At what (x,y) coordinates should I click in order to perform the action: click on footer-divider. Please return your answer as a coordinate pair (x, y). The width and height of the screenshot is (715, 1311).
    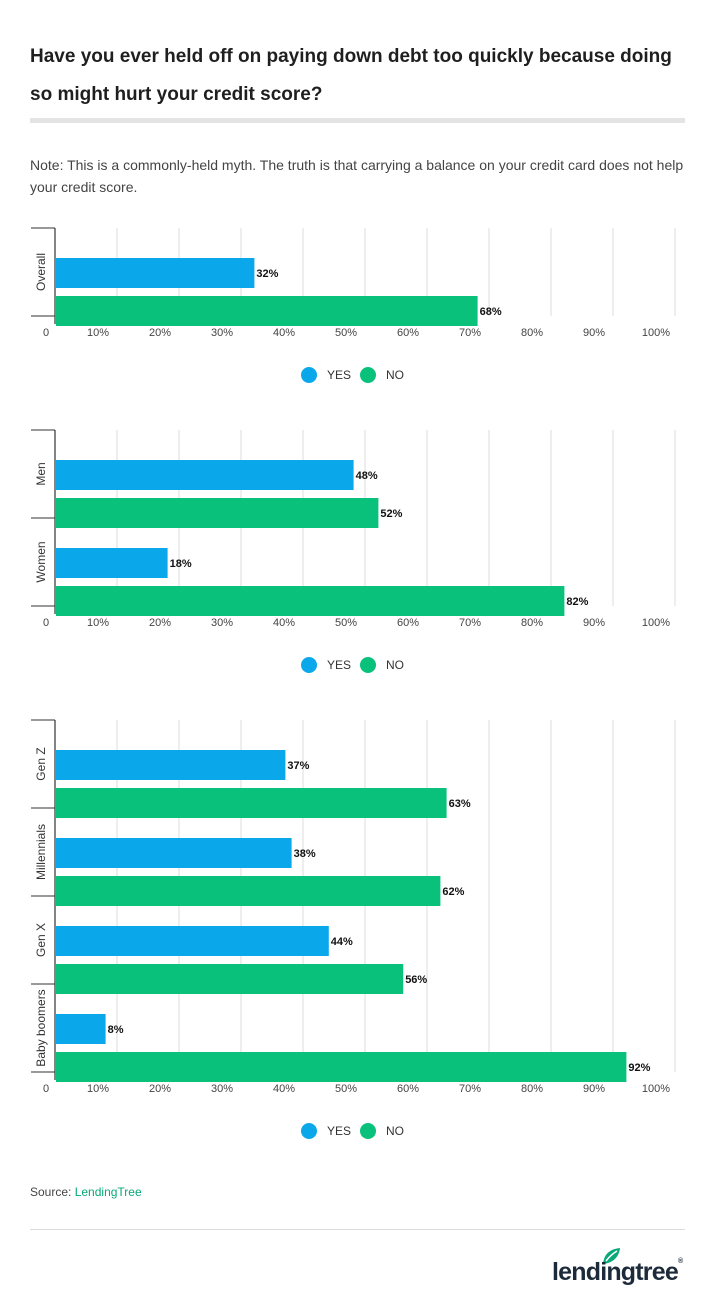
    Looking at the image, I should click on (357, 1229).